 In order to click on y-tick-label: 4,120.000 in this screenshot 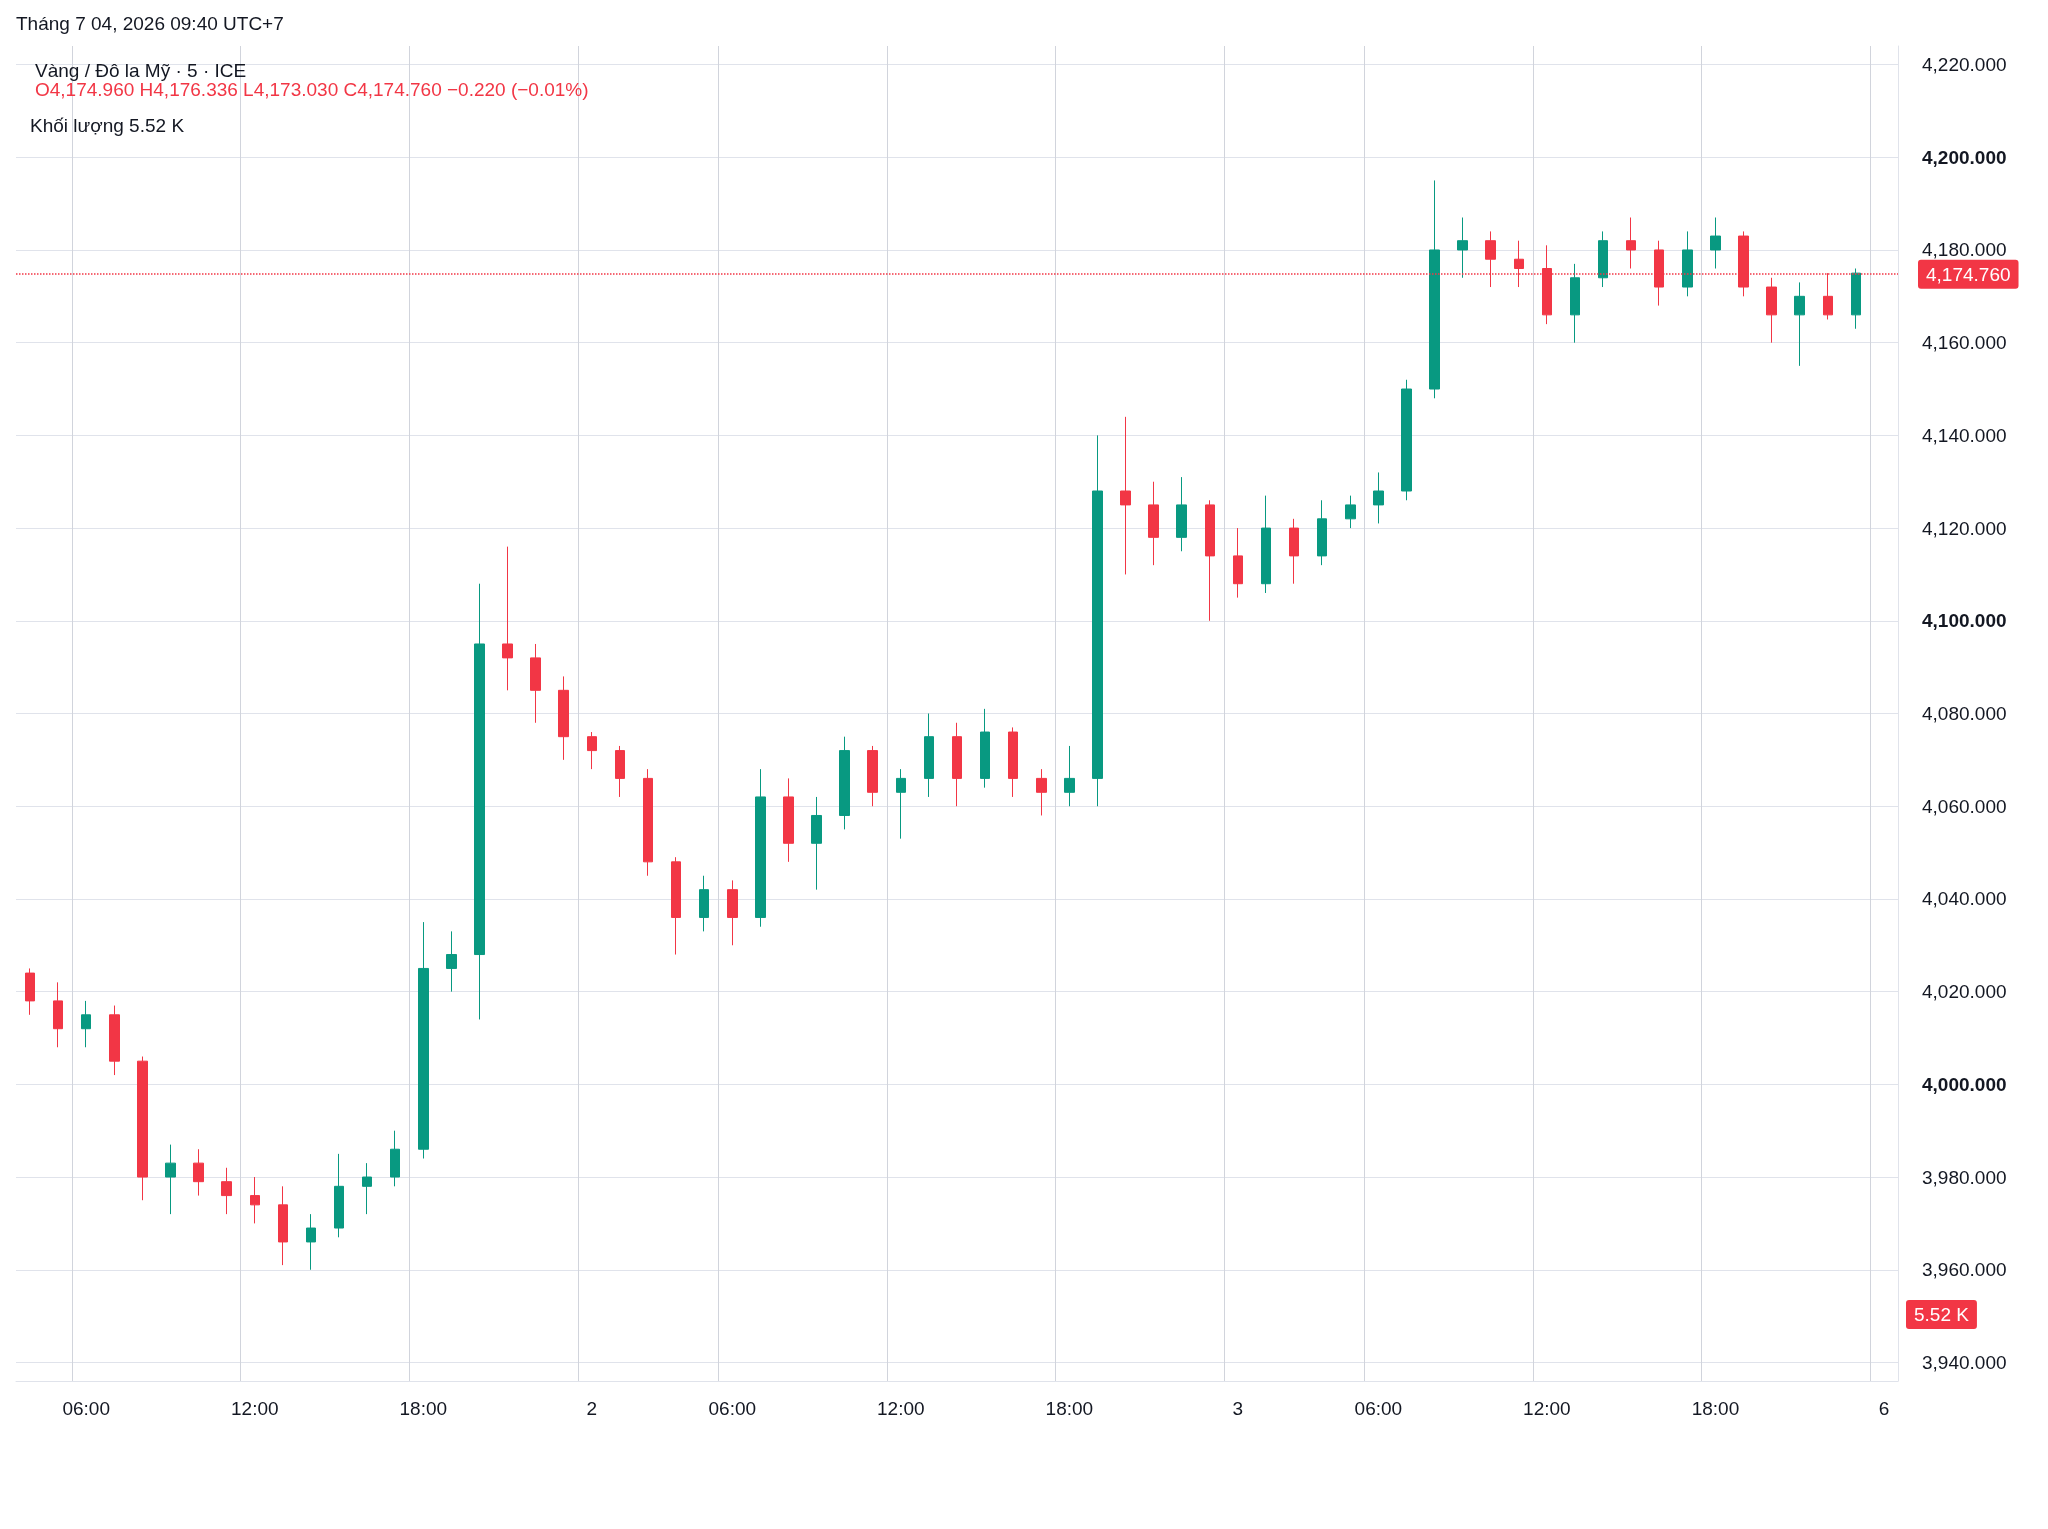, I will do `click(1964, 528)`.